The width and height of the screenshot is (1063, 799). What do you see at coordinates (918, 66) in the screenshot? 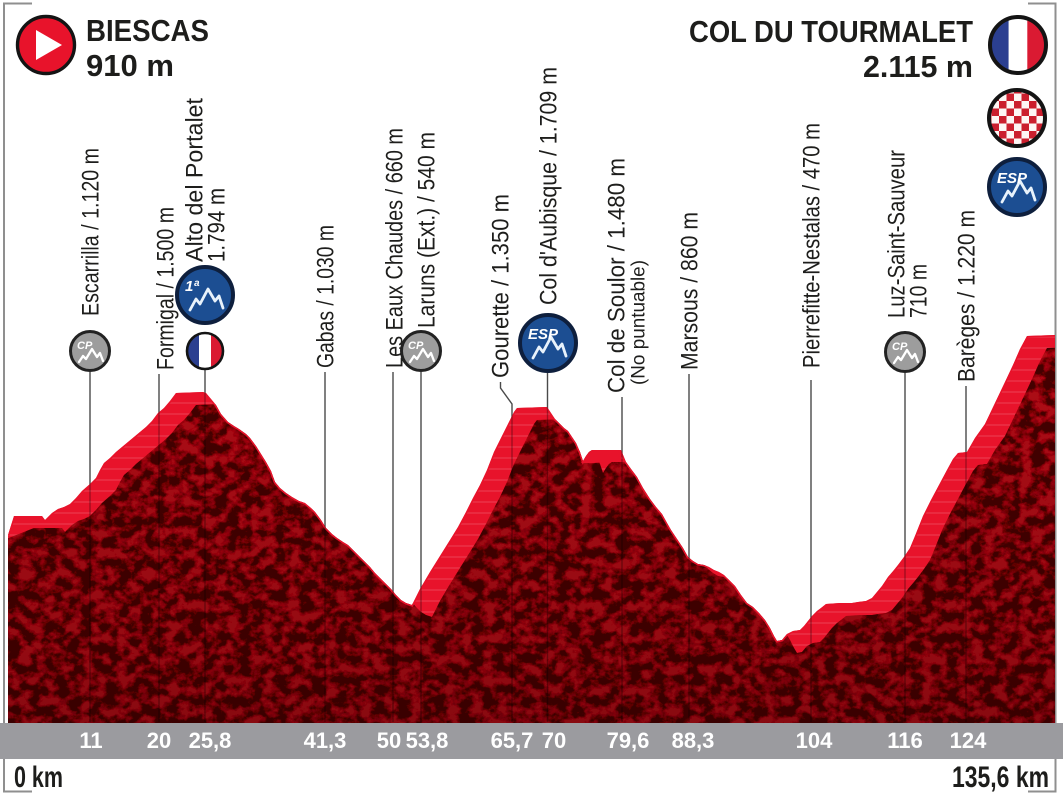
I see `svg-text: 2.115 m` at bounding box center [918, 66].